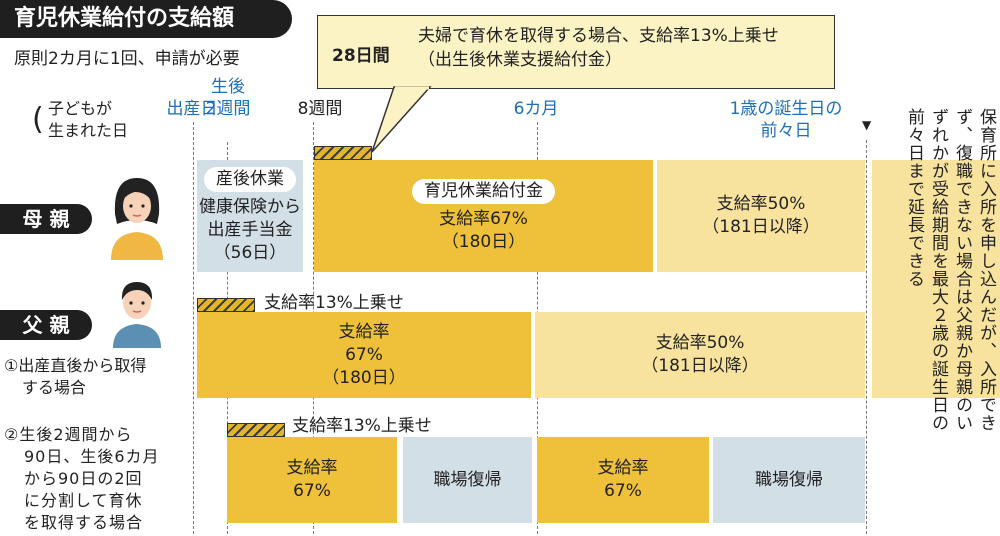 The height and width of the screenshot is (536, 1000). What do you see at coordinates (137, 315) in the screenshot?
I see `father-avatar-icon` at bounding box center [137, 315].